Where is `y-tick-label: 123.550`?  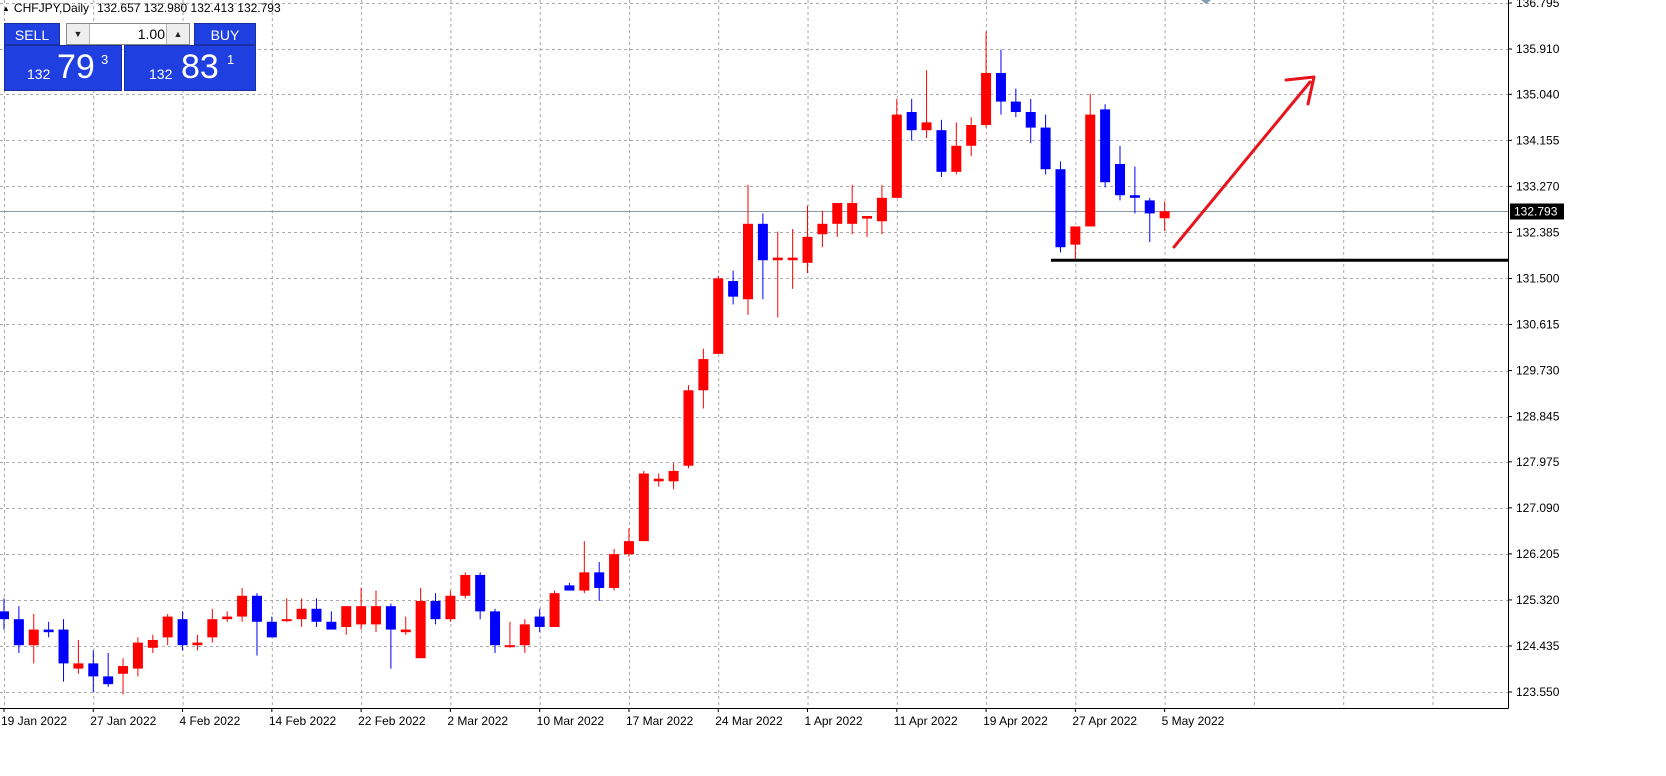 y-tick-label: 123.550 is located at coordinates (1538, 692).